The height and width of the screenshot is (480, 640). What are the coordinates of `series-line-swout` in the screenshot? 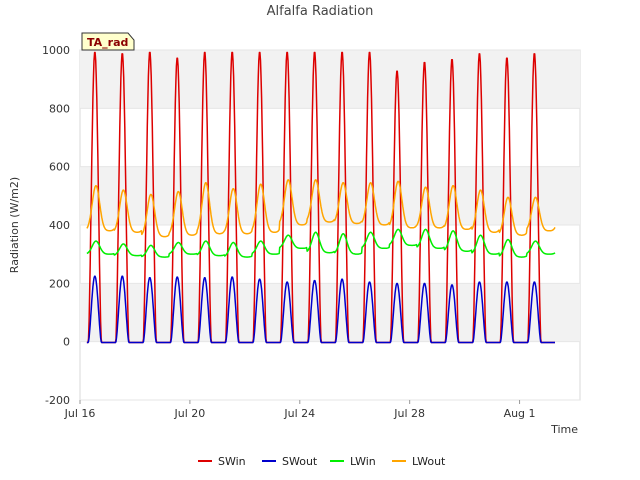 It's located at (321, 309).